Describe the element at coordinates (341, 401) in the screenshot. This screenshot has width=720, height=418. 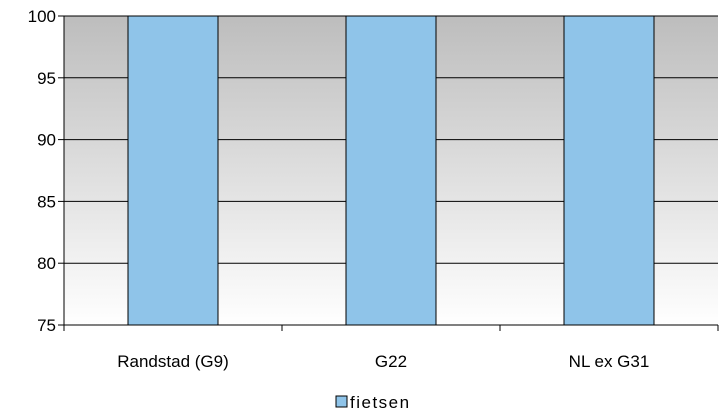
I see `legend-swatch-fietsen` at that location.